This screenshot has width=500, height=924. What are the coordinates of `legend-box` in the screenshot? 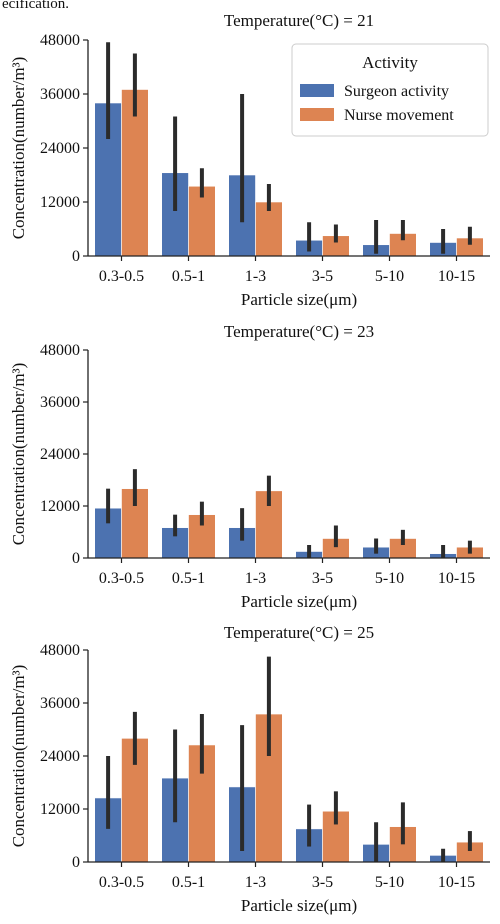 It's located at (390, 90).